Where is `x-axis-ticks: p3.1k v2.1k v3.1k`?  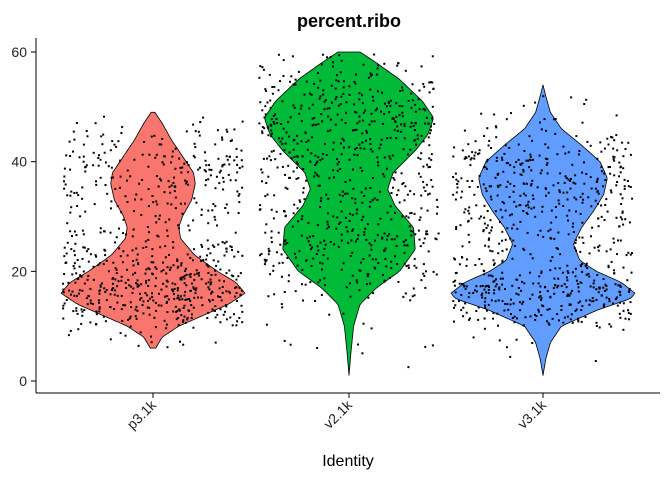
x-axis-ticks: p3.1k v2.1k v3.1k is located at coordinates (337, 412).